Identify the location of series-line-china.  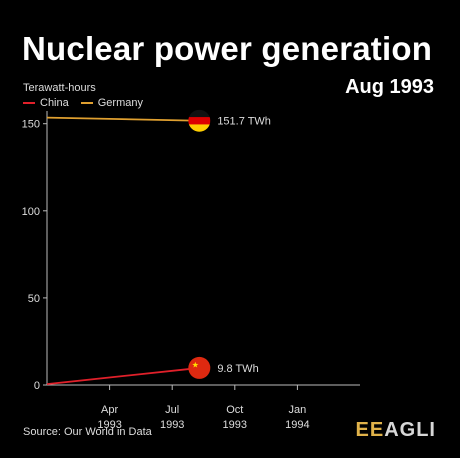
(123, 376).